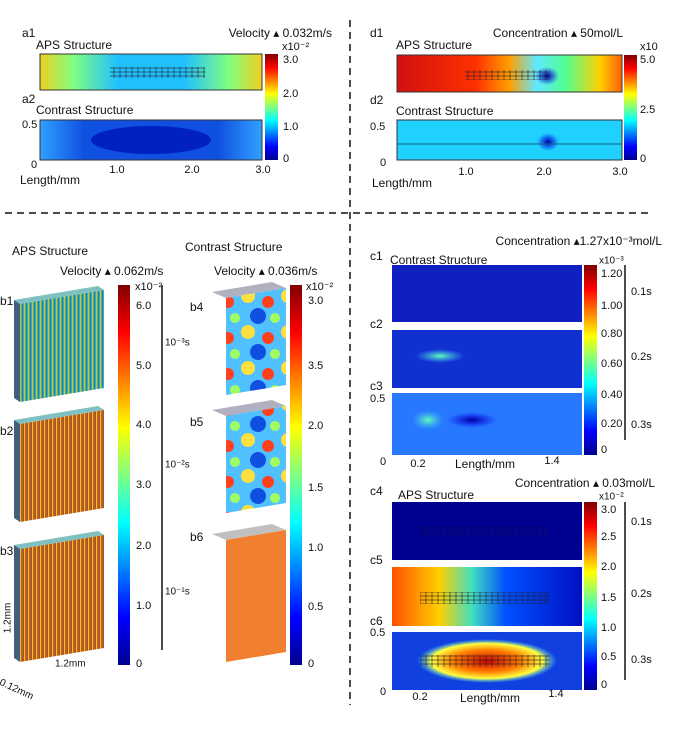 Image resolution: width=697 pixels, height=731 pixels. Describe the element at coordinates (579, 241) in the screenshot. I see `panel-title: Concentration ▴1.27x10⁻³mol/L` at that location.